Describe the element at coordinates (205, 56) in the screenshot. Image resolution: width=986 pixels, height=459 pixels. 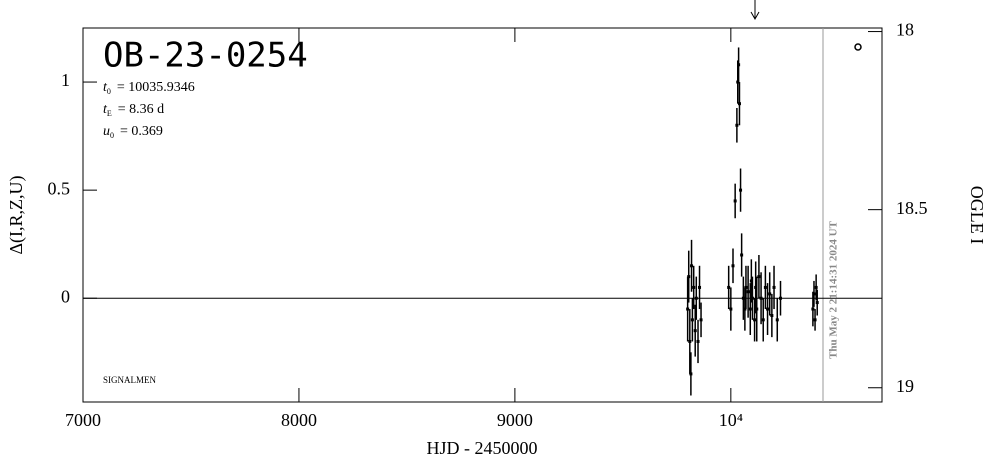
I see `chart-title: OB-23-0254` at that location.